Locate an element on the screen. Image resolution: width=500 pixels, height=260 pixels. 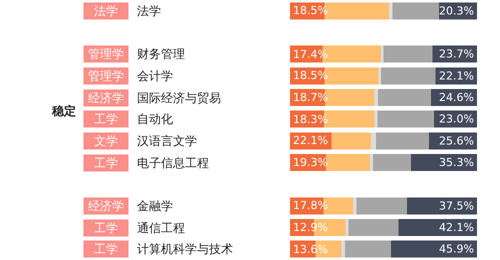
text: 稳定 is located at coordinates (63, 111).